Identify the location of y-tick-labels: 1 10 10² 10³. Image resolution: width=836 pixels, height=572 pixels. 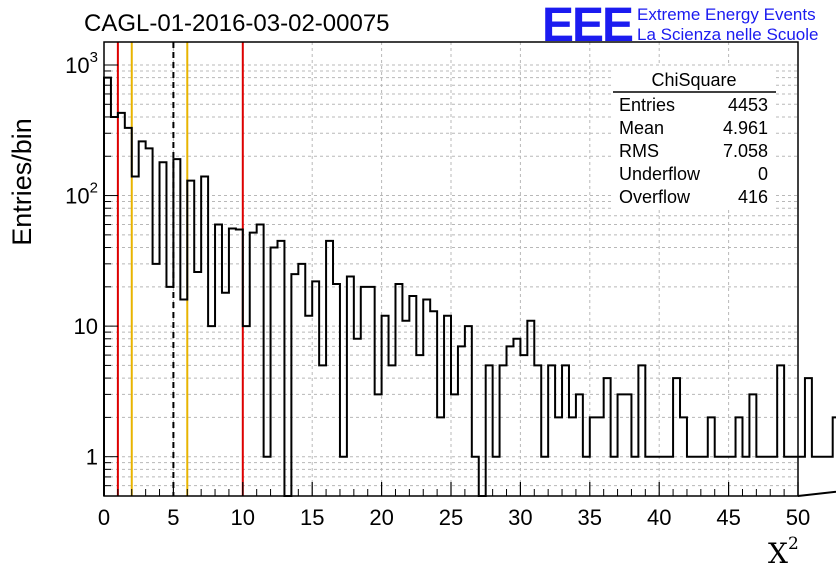
(81, 259).